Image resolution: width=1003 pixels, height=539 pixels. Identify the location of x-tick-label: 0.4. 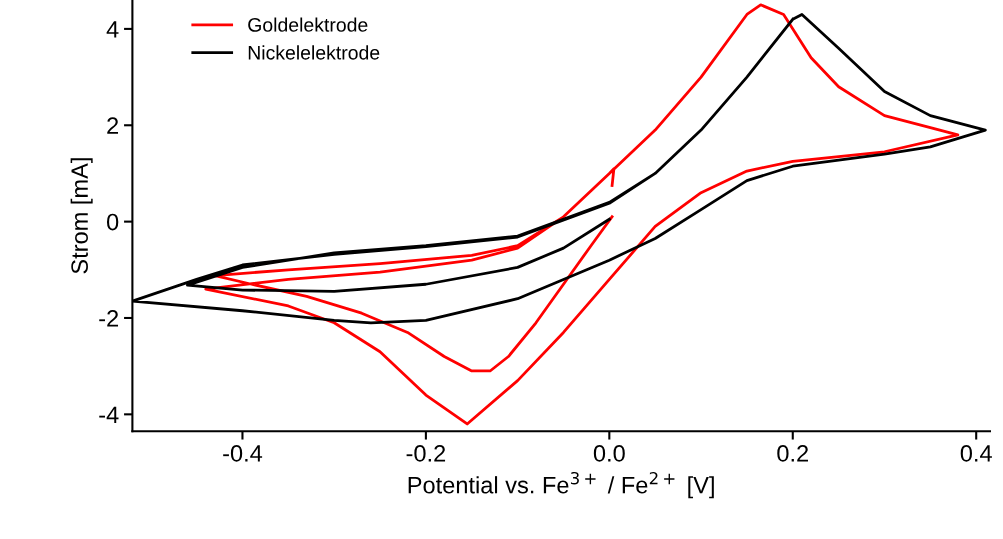
(976, 453).